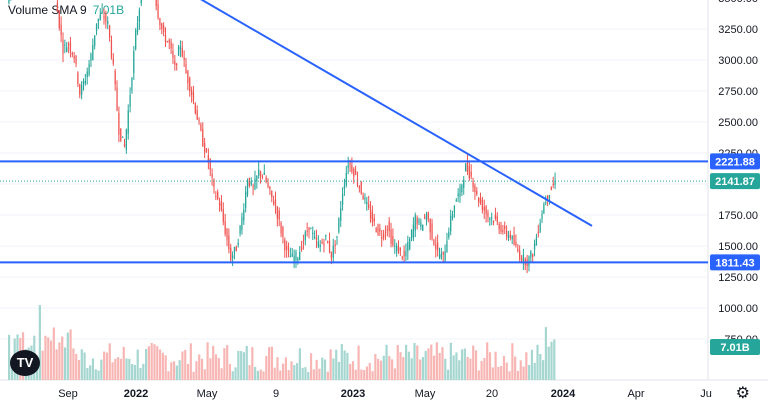  Describe the element at coordinates (25, 363) in the screenshot. I see `tradingview-logo: TV` at that location.